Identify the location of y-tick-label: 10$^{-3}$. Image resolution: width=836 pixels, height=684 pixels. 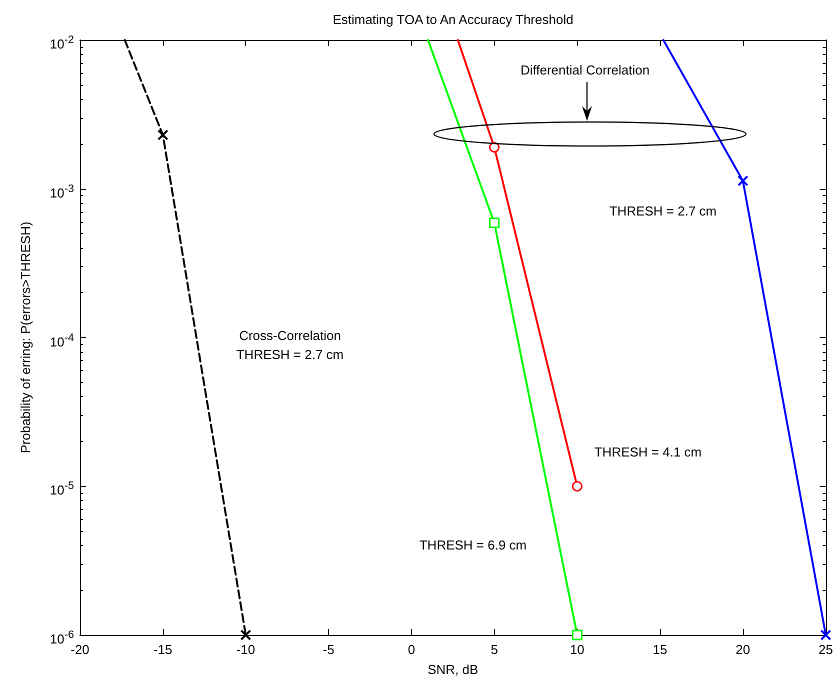
(62, 192).